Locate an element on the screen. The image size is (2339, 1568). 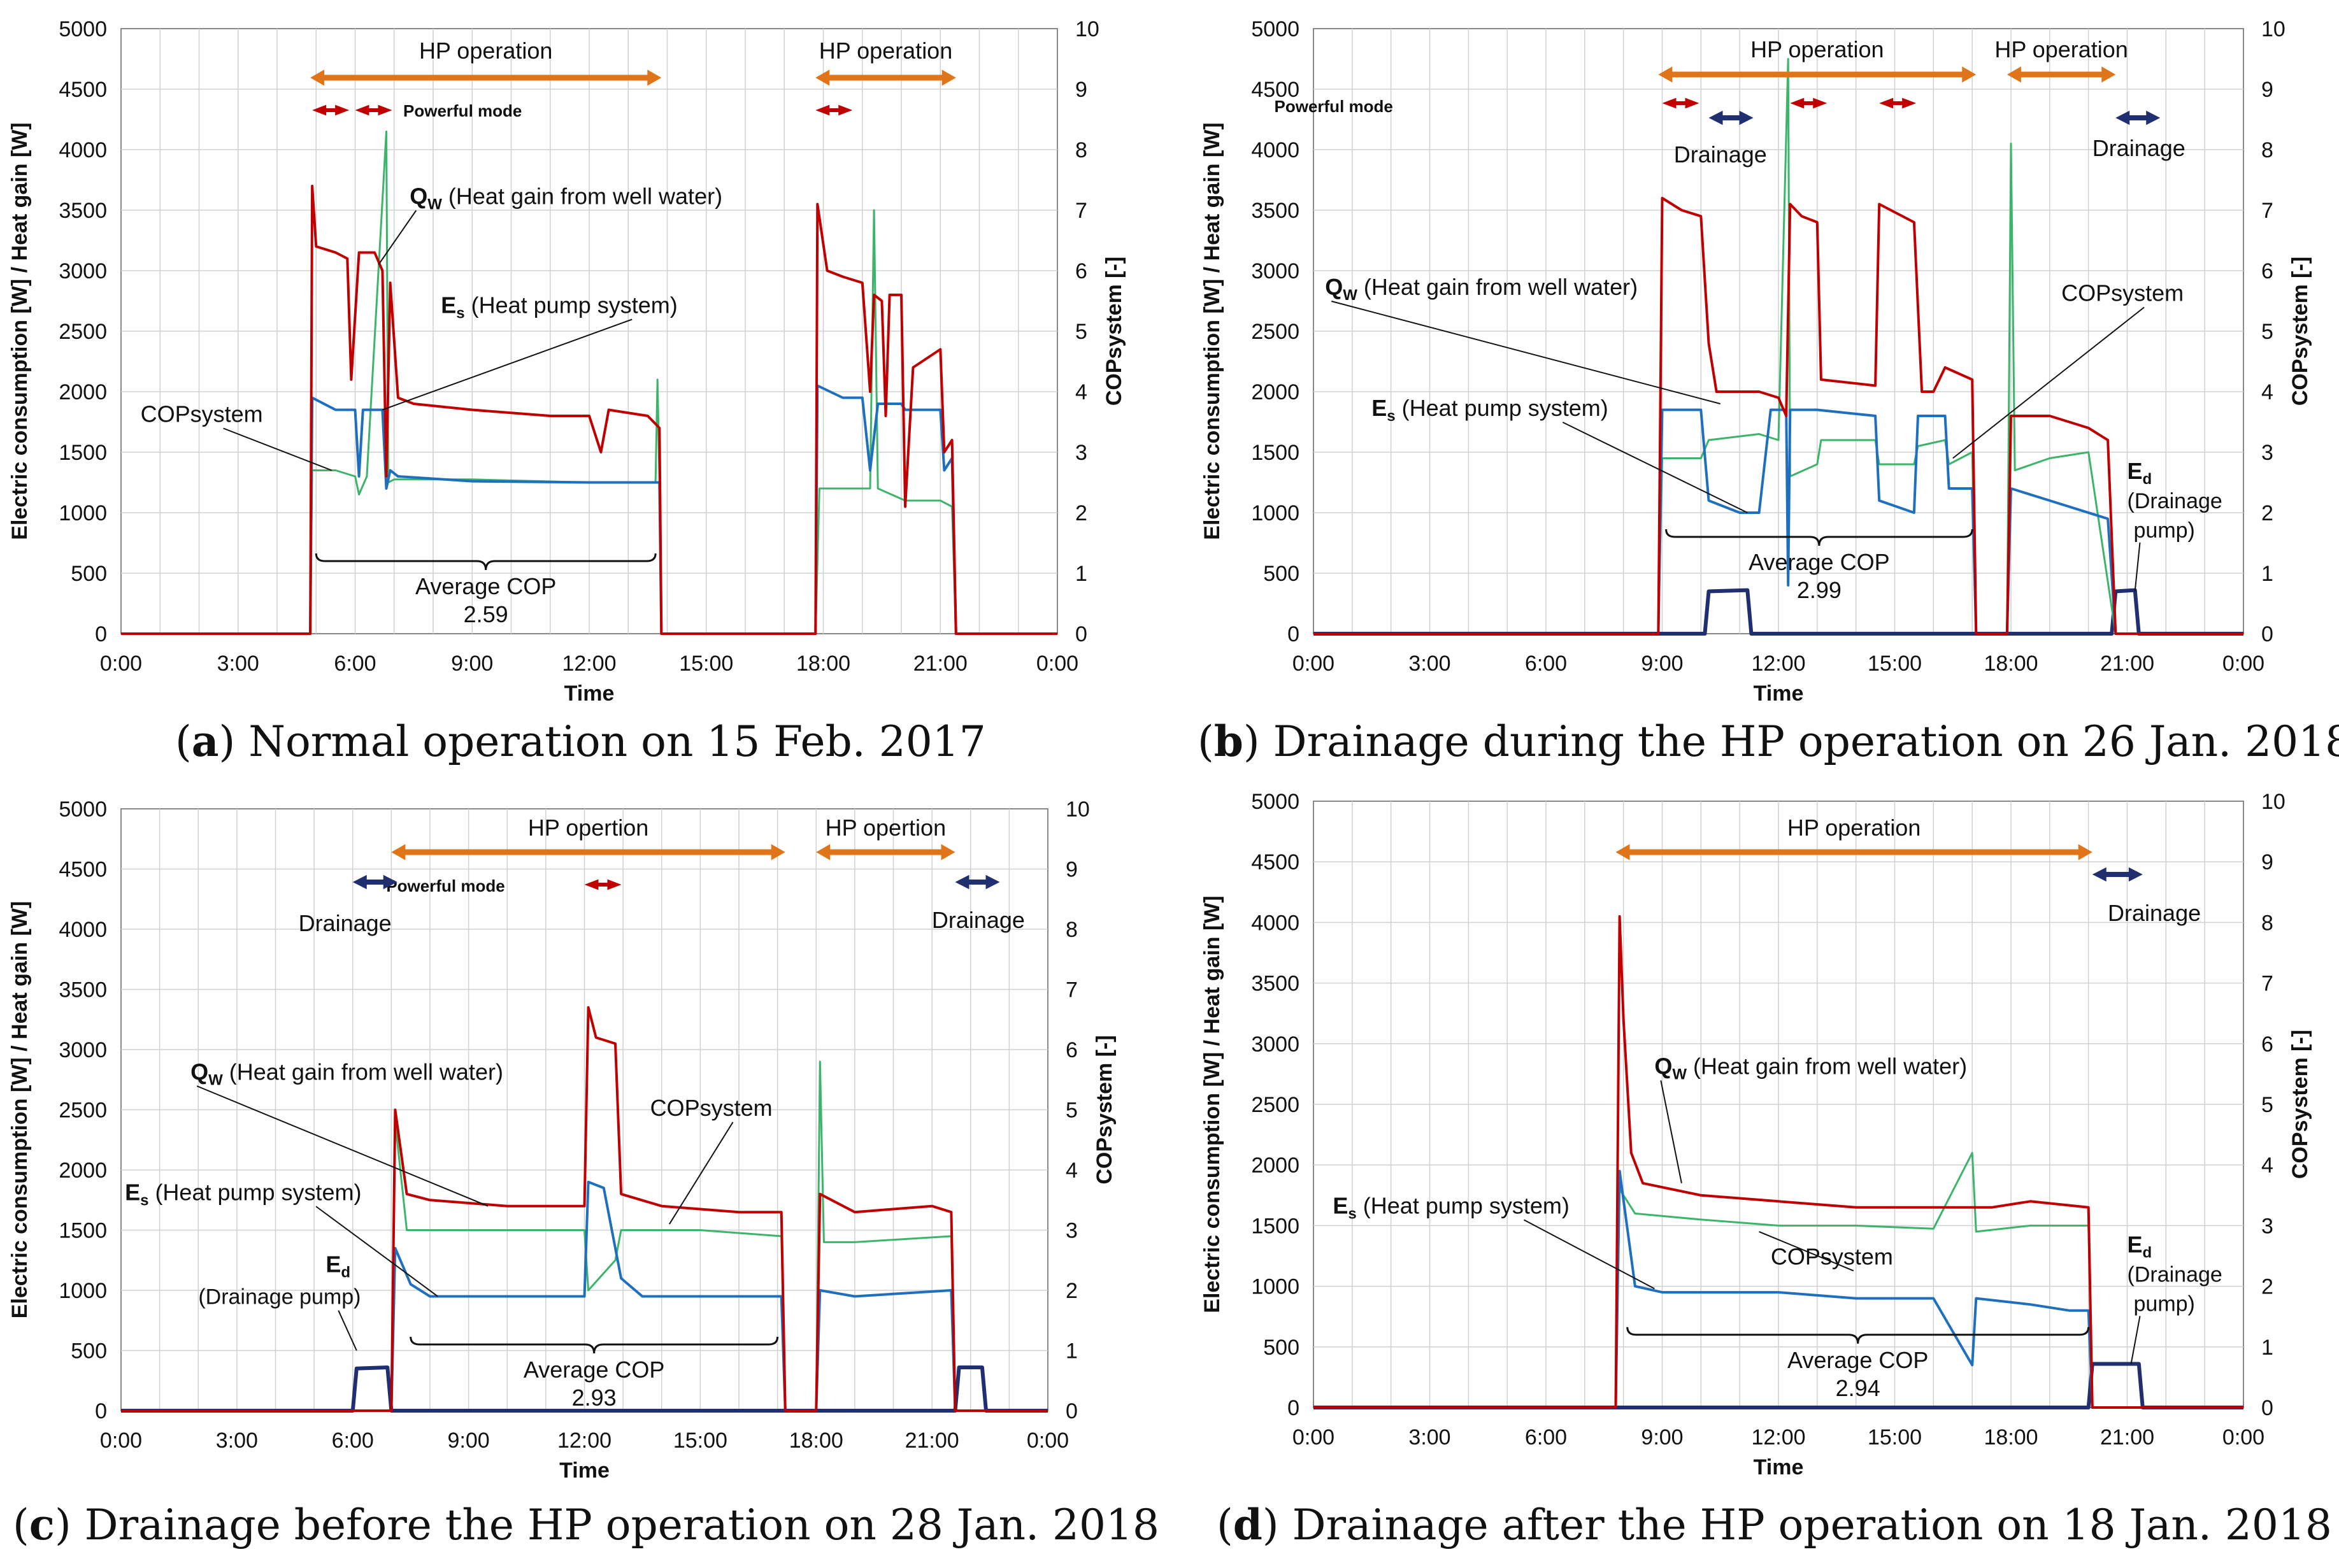
y-tick-right: 3 is located at coordinates (2267, 1226).